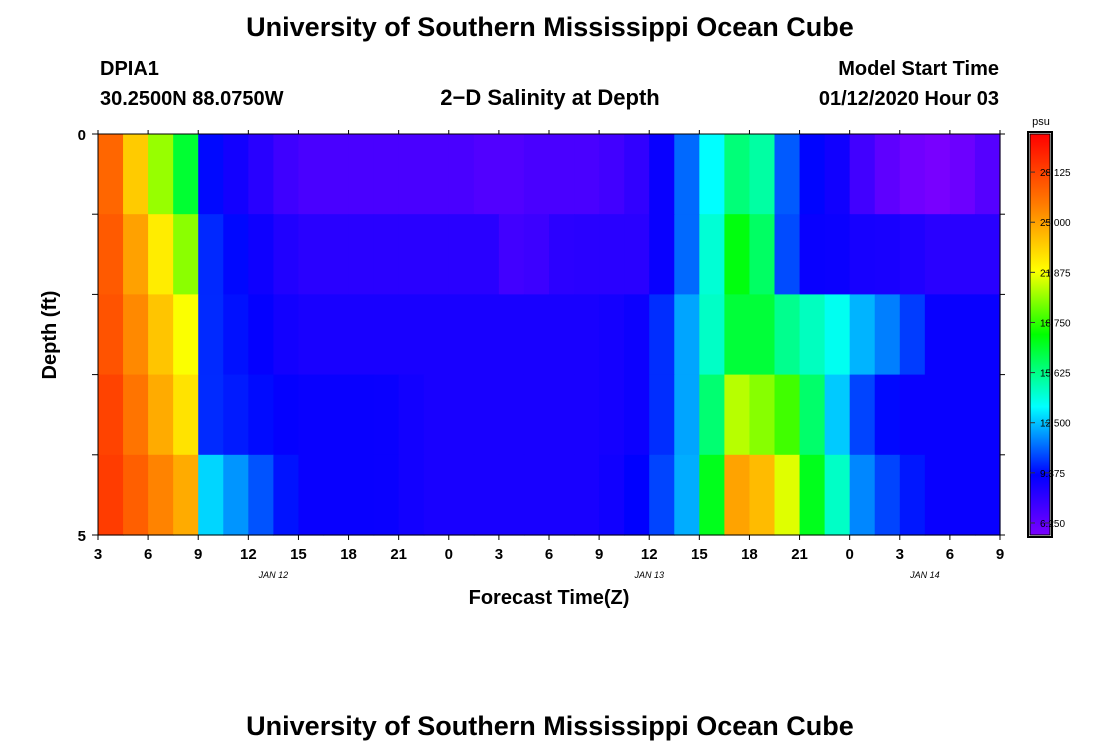 The width and height of the screenshot is (1100, 750). What do you see at coordinates (82, 536) in the screenshot?
I see `y-tick-label: 5` at bounding box center [82, 536].